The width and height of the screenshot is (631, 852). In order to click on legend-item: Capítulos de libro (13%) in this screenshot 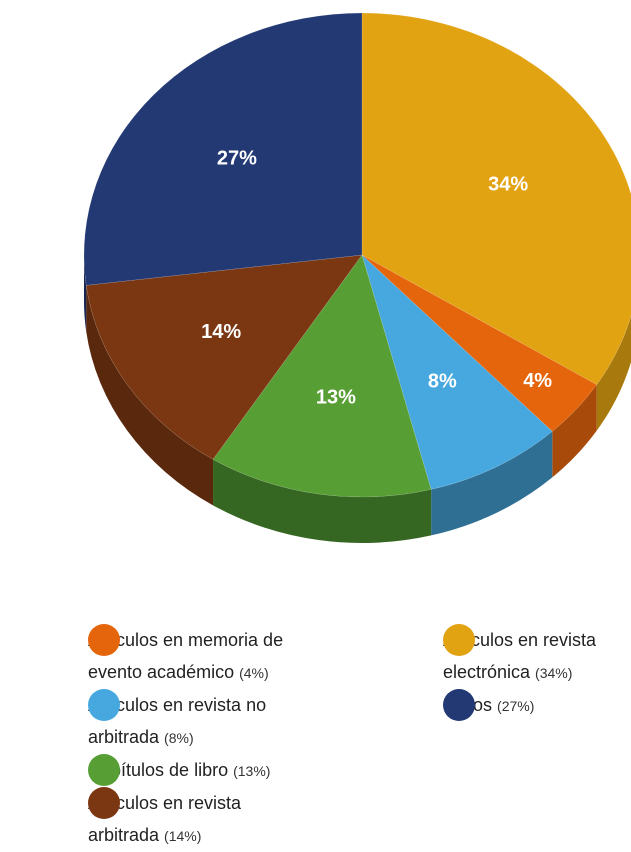, I will do `click(173, 770)`.